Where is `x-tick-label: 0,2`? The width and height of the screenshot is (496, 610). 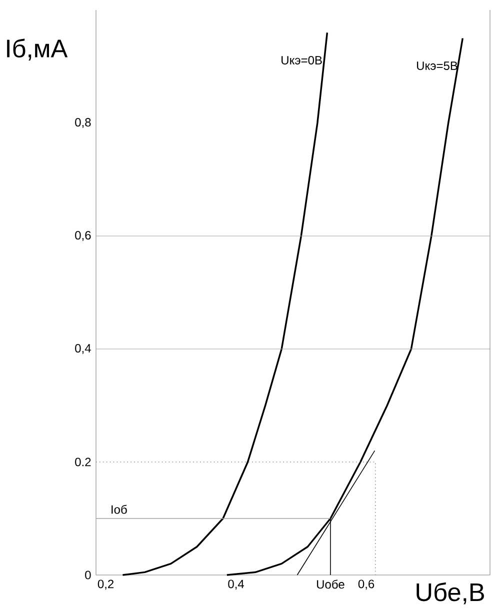
x-tick-label: 0,2 is located at coordinates (106, 585).